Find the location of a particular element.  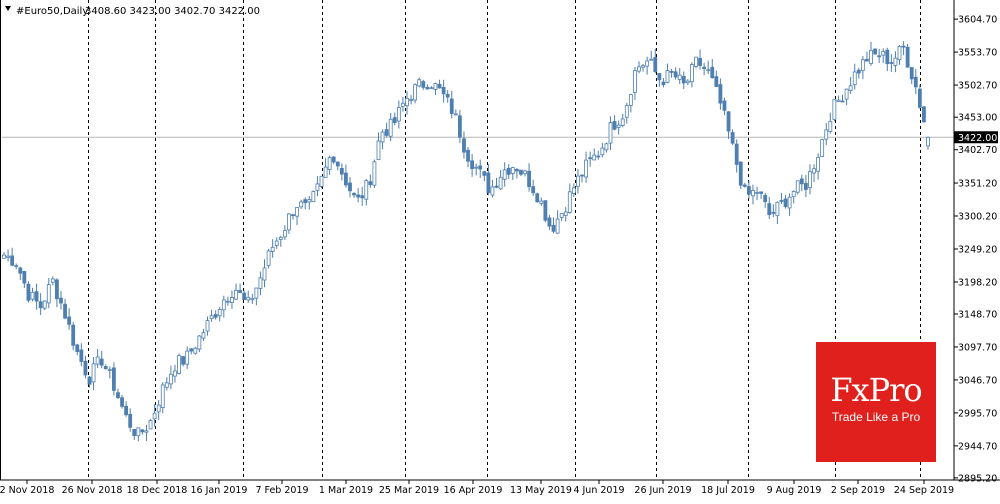

x-tick-label: 1 Mar 2019 is located at coordinates (346, 490).